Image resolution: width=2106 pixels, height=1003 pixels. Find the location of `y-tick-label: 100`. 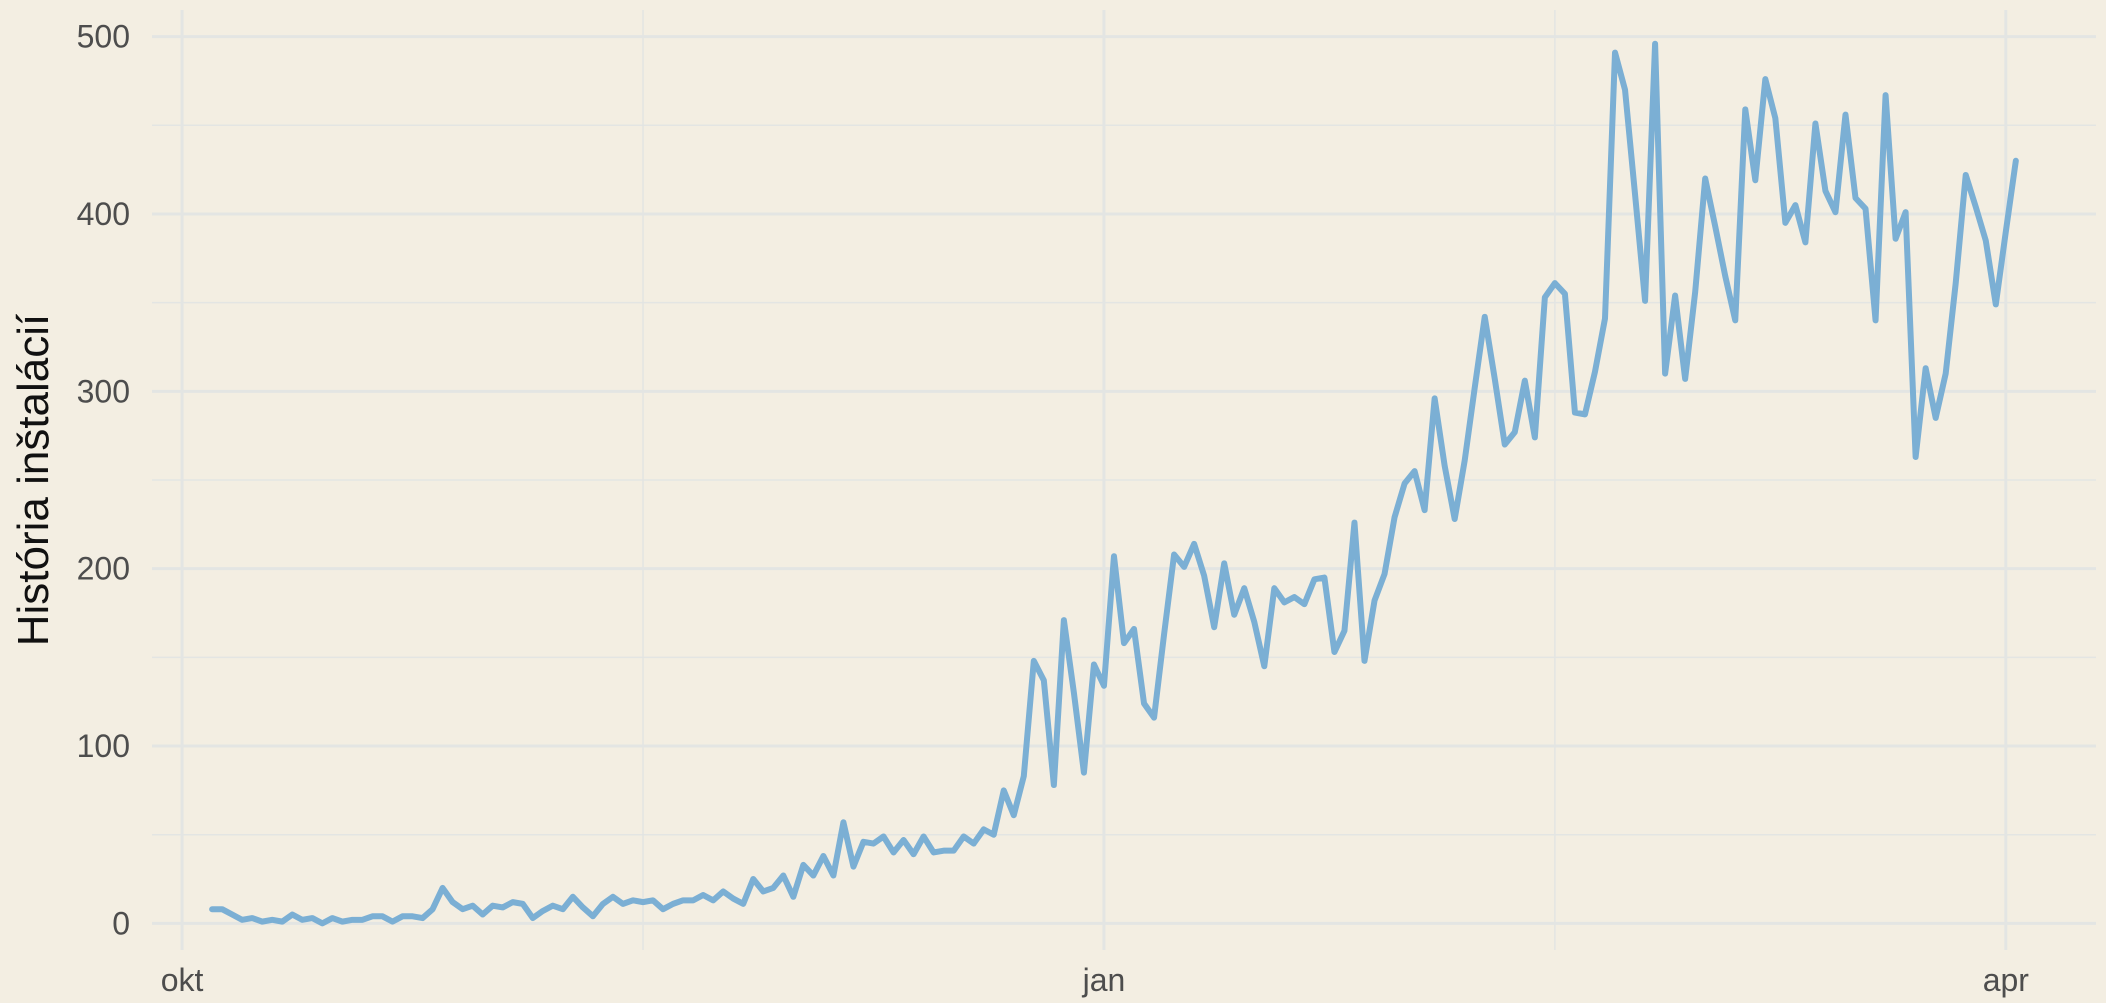

y-tick-label: 100 is located at coordinates (103, 746).